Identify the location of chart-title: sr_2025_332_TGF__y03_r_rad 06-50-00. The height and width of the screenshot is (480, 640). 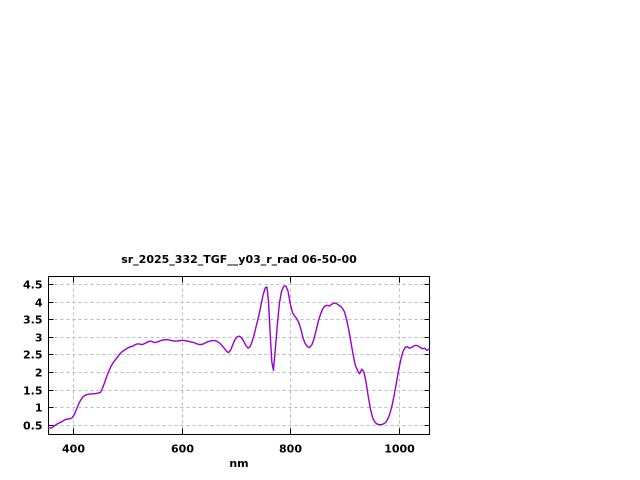
(239, 259).